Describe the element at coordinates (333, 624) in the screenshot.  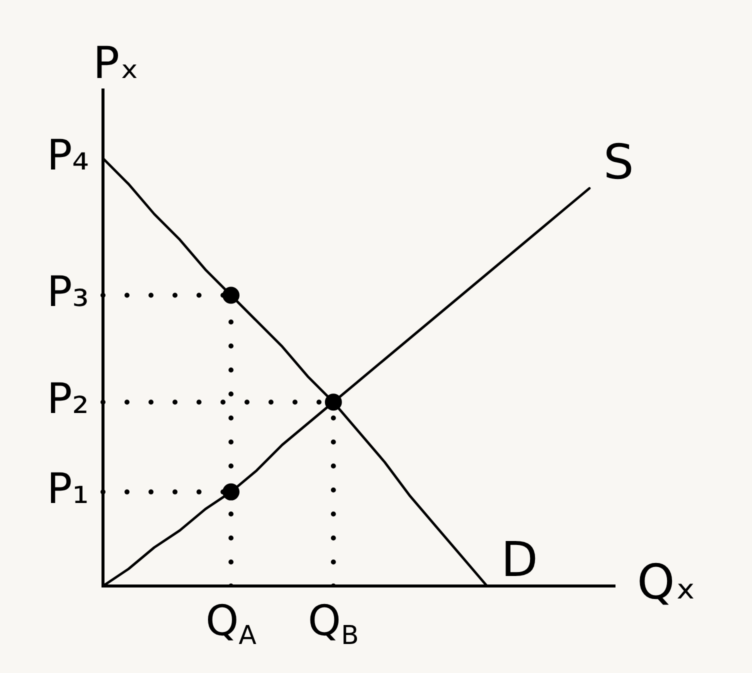
I see `x-tick-label: Q$_{B}$` at that location.